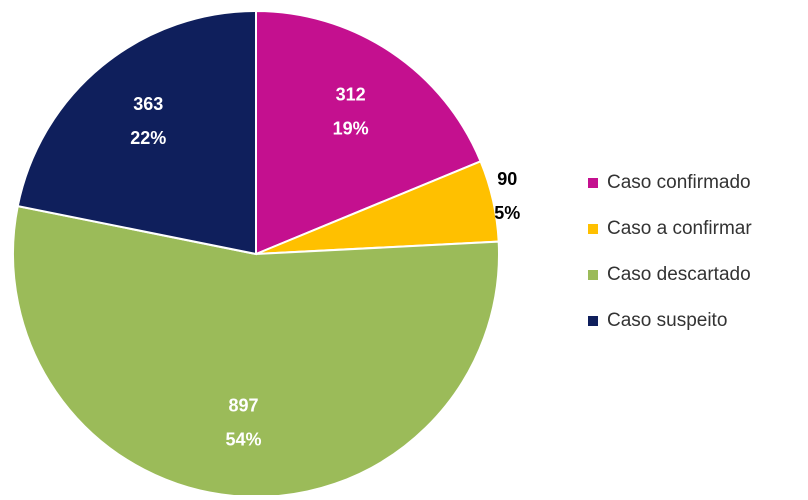 The height and width of the screenshot is (500, 808). I want to click on percent-label: 22%, so click(148, 138).